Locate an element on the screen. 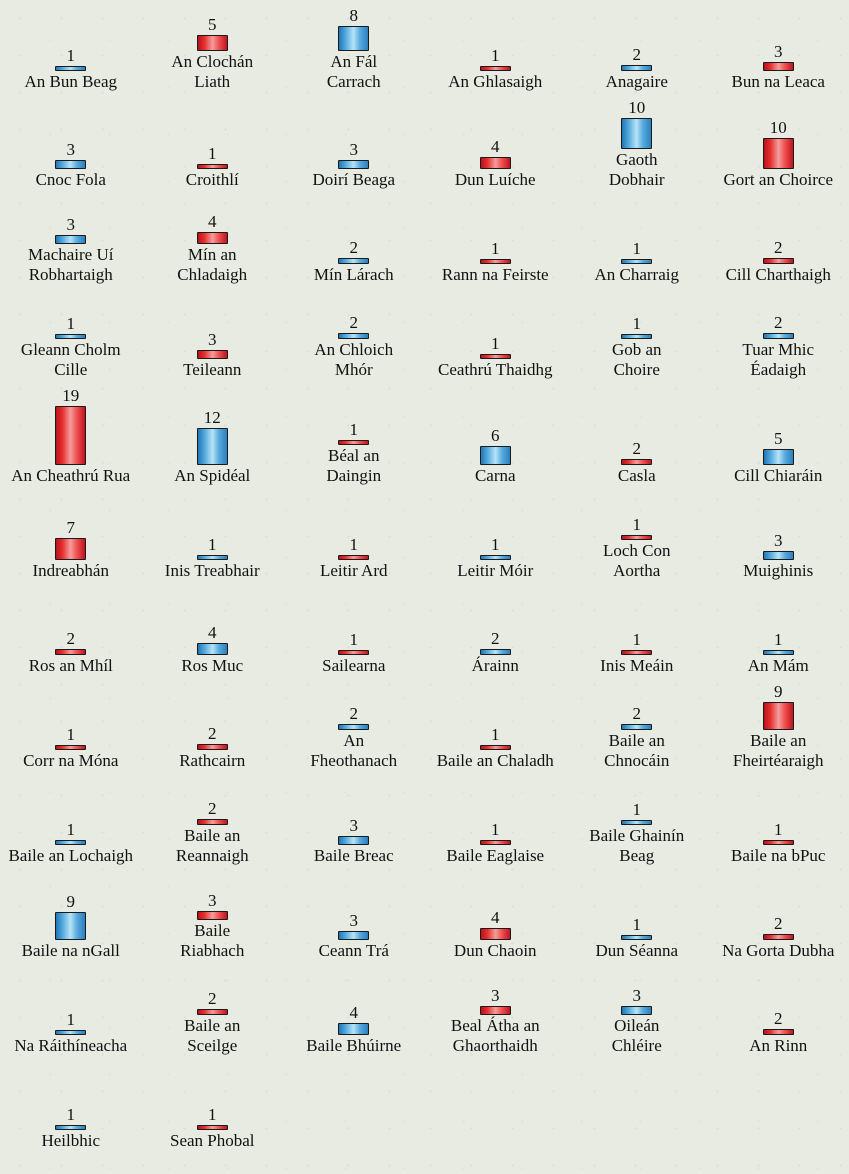  place-chart-cell: 1 An Mám is located at coordinates (778, 657).